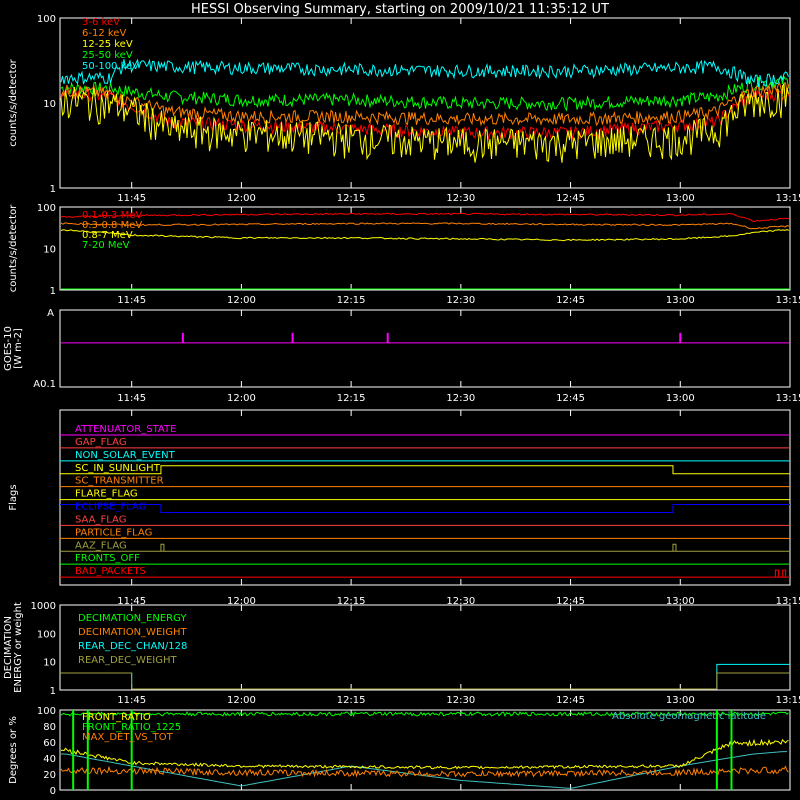 This screenshot has width=800, height=800. What do you see at coordinates (106, 494) in the screenshot?
I see `flag-label: FLARE_FLAG` at bounding box center [106, 494].